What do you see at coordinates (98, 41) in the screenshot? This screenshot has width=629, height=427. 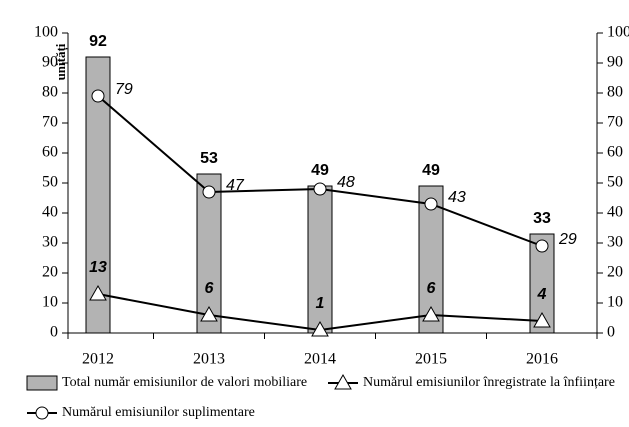 I see `bar-value-label: 92` at bounding box center [98, 41].